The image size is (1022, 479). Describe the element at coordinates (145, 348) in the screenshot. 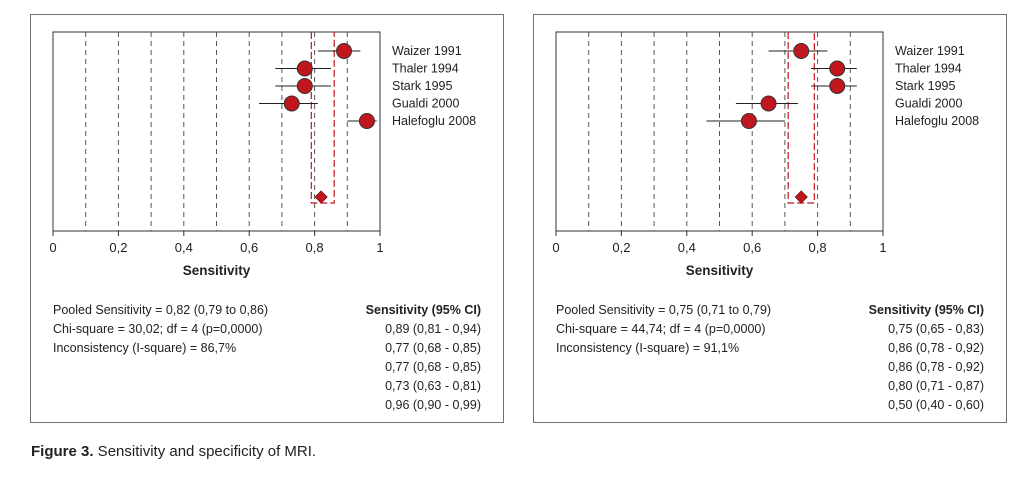

I see `inconsistency-text: Inconsistency (I-square) = 86,7%` at that location.